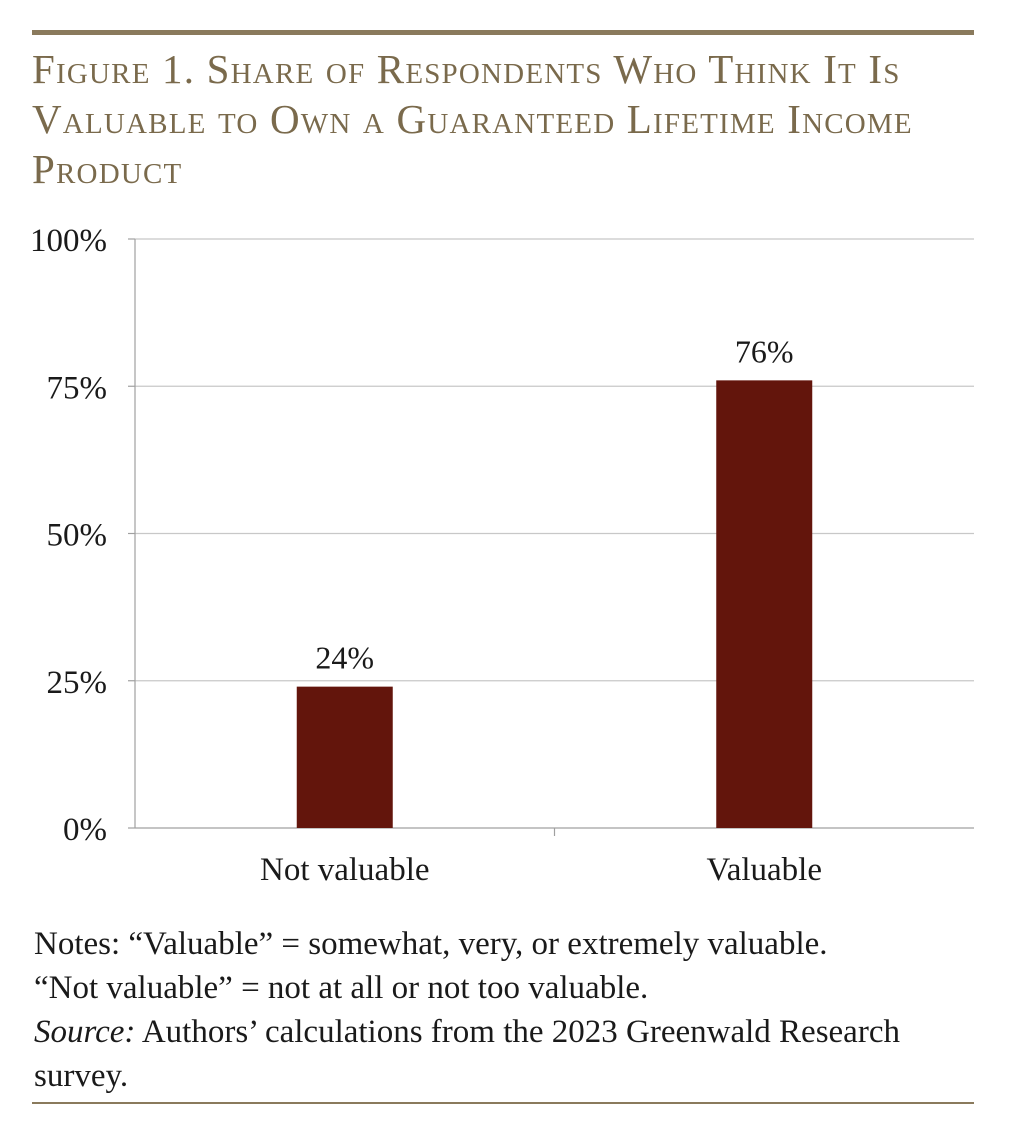 This screenshot has width=1026, height=1144. What do you see at coordinates (77, 388) in the screenshot?
I see `y-tick-label-75: 75%` at bounding box center [77, 388].